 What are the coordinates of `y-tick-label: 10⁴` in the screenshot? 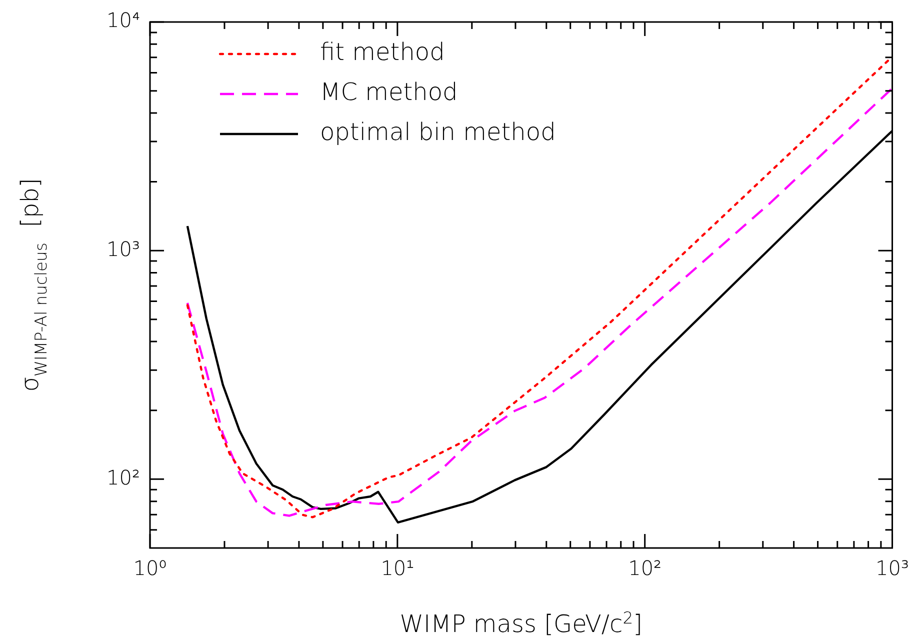 It's located at (123, 20).